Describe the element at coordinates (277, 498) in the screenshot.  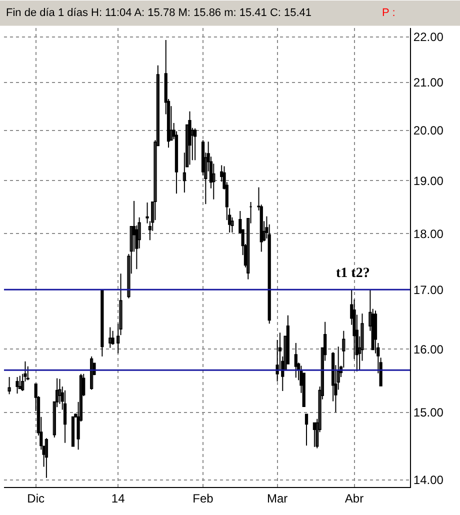
I see `x-tick-label: Mar` at that location.